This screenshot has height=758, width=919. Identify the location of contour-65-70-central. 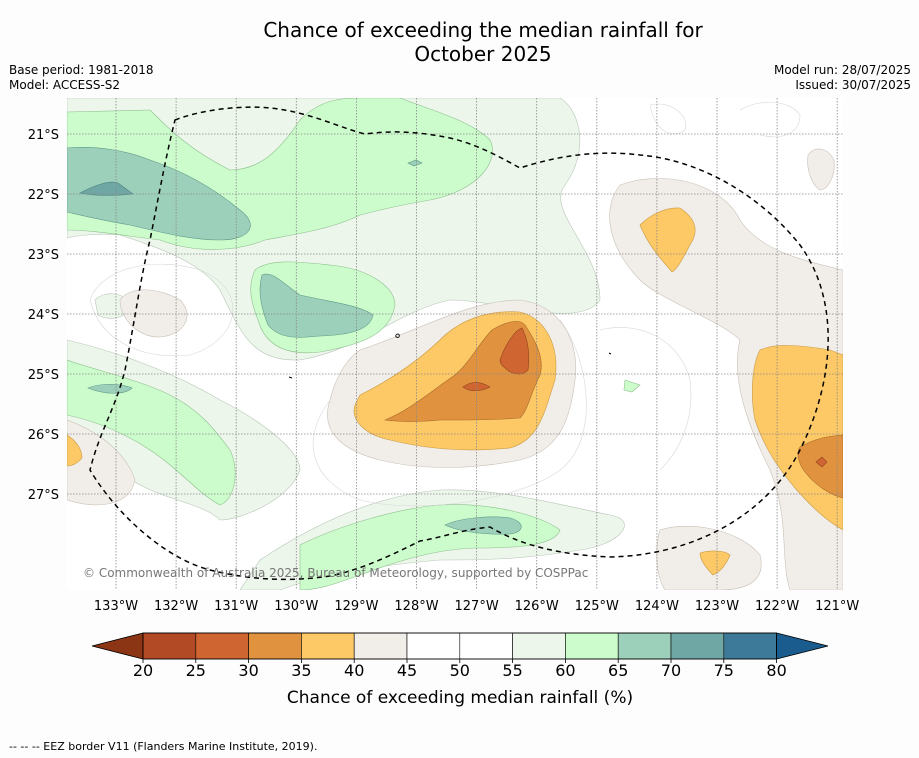
(316, 305).